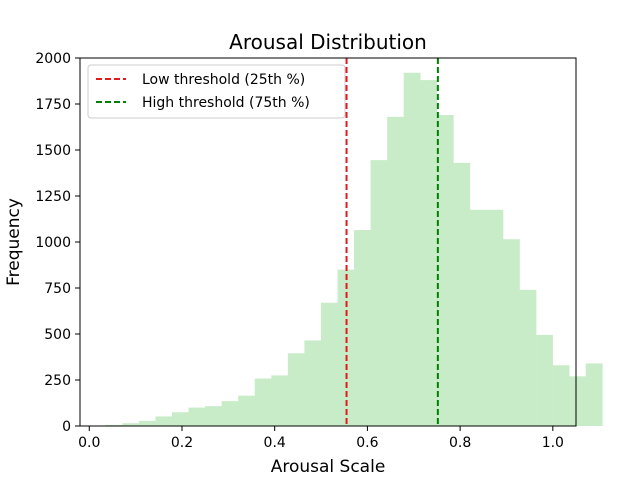 The height and width of the screenshot is (480, 640). I want to click on chart-title: Arousal Distribution, so click(328, 42).